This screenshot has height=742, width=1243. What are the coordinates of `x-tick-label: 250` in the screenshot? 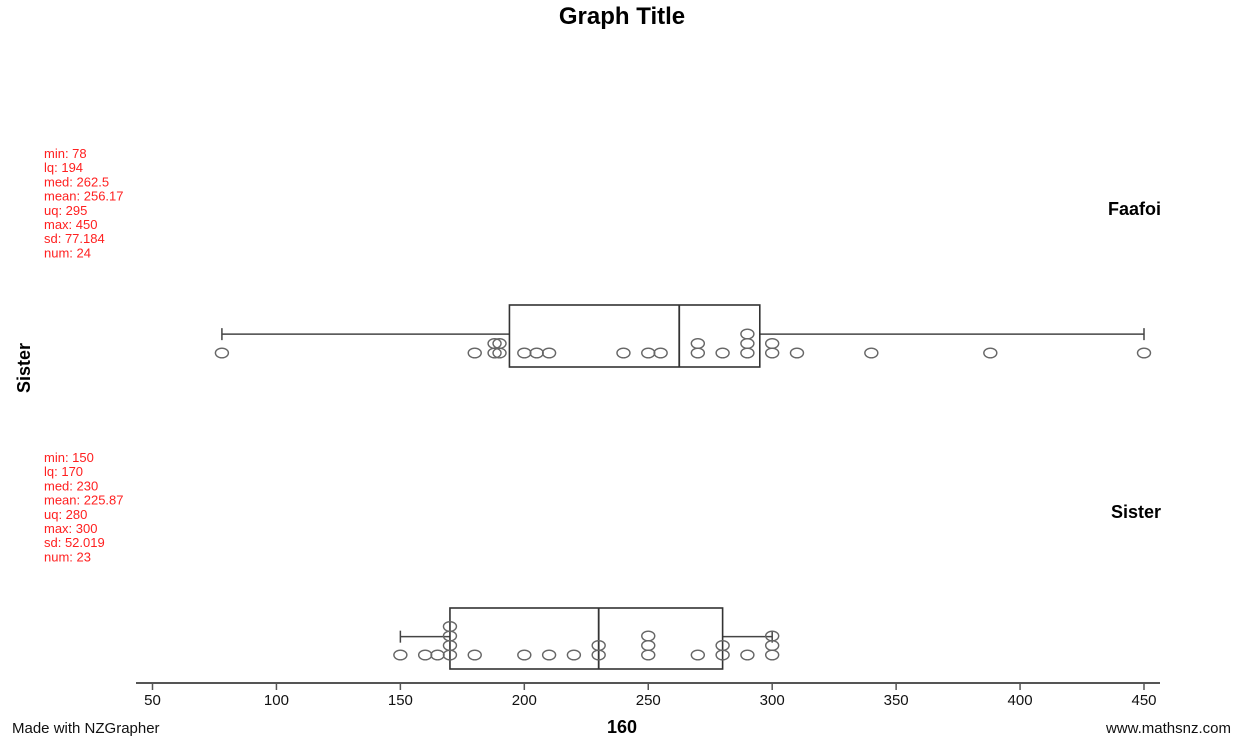 It's located at (648, 700).